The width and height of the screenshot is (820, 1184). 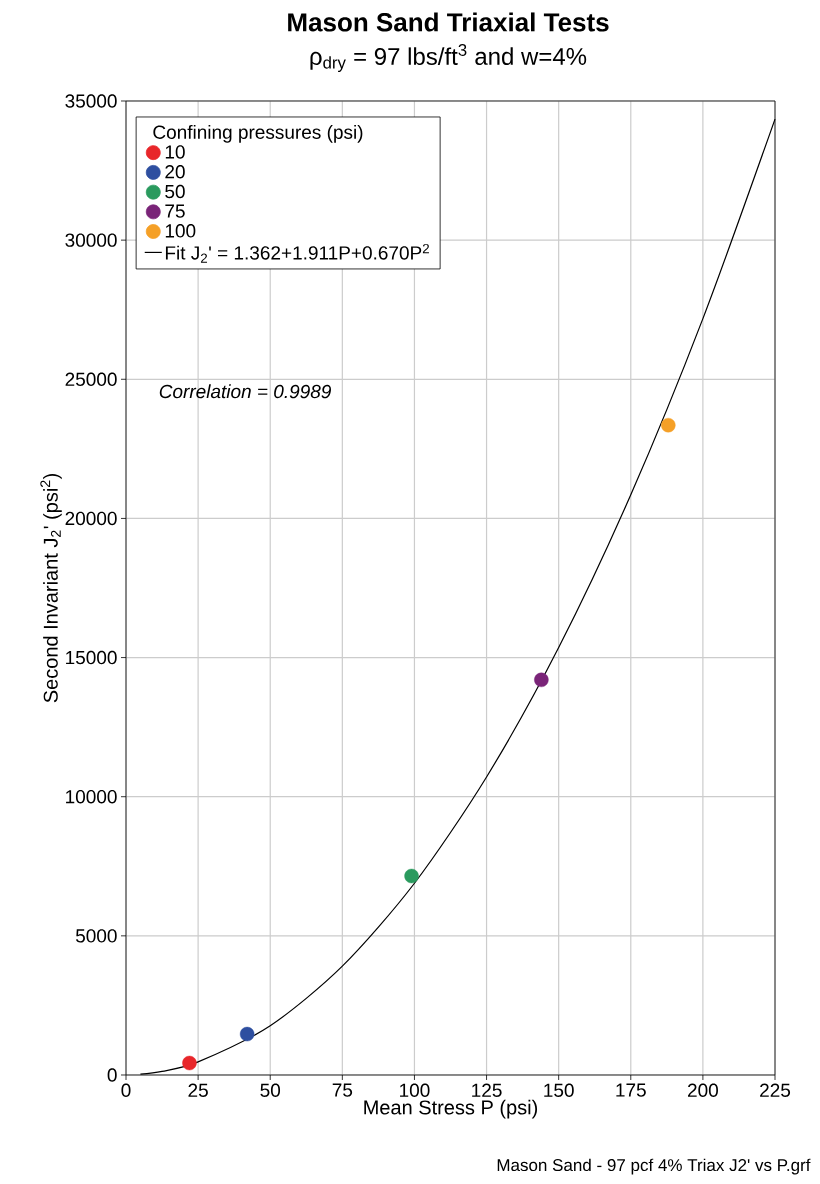 I want to click on x-tick-label: 50, so click(x=270, y=1090).